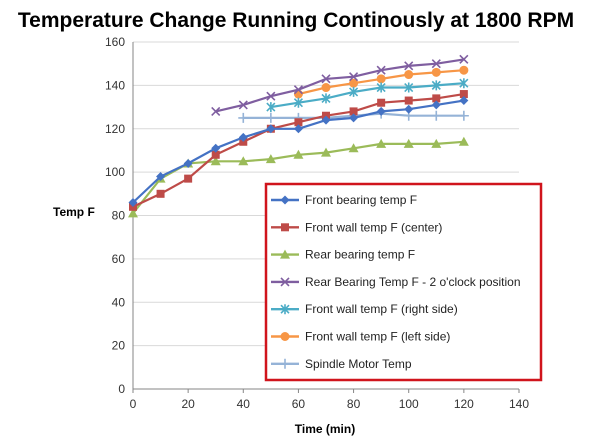  I want to click on legend-entry: Front wall temp F (right side), so click(364, 309).